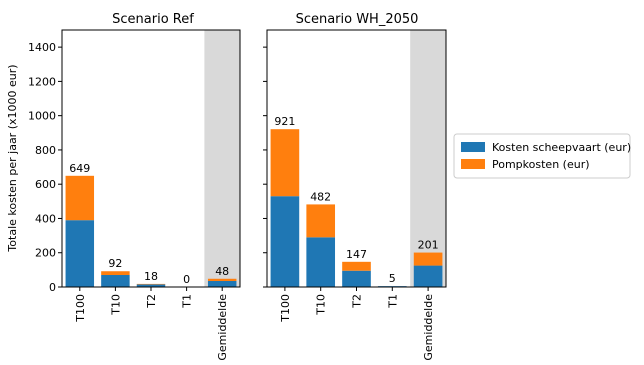 The height and width of the screenshot is (365, 644). What do you see at coordinates (42, 81) in the screenshot?
I see `y-tick-label-1200: 1200` at bounding box center [42, 81].